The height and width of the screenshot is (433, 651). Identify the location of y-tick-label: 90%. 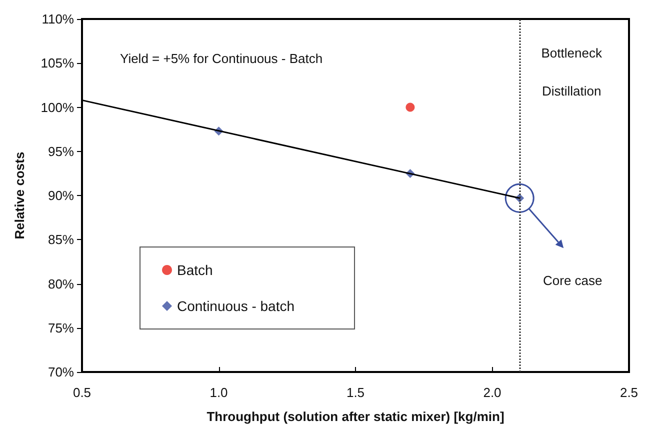
(61, 195).